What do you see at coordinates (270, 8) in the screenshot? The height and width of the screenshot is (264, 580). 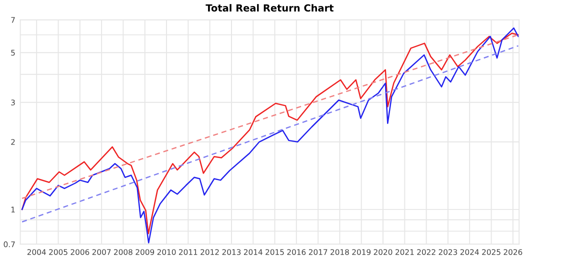 I see `chart-title: Total Real Return Chart` at bounding box center [270, 8].